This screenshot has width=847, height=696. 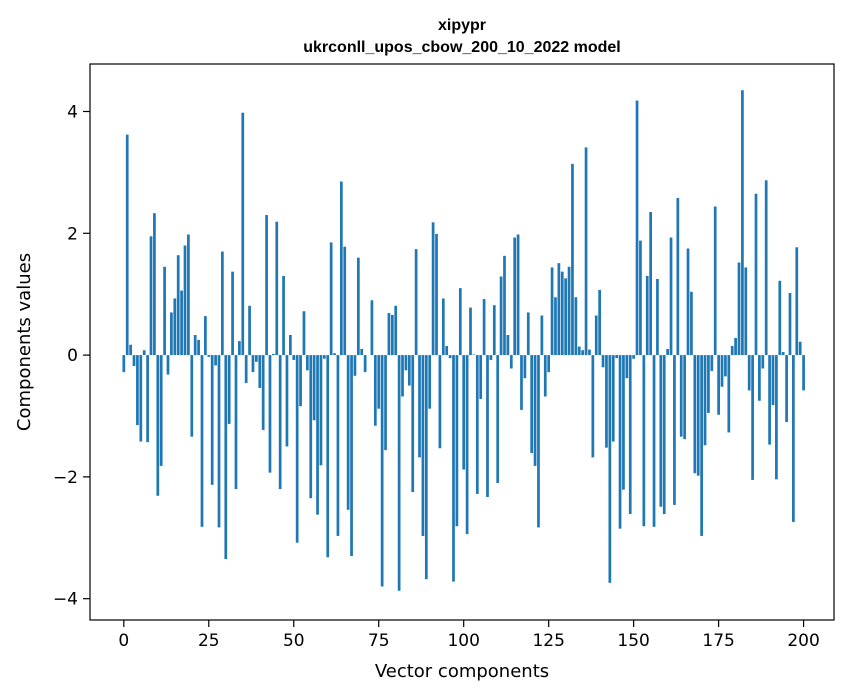 I want to click on y-tick-label: −4, so click(x=65, y=600).